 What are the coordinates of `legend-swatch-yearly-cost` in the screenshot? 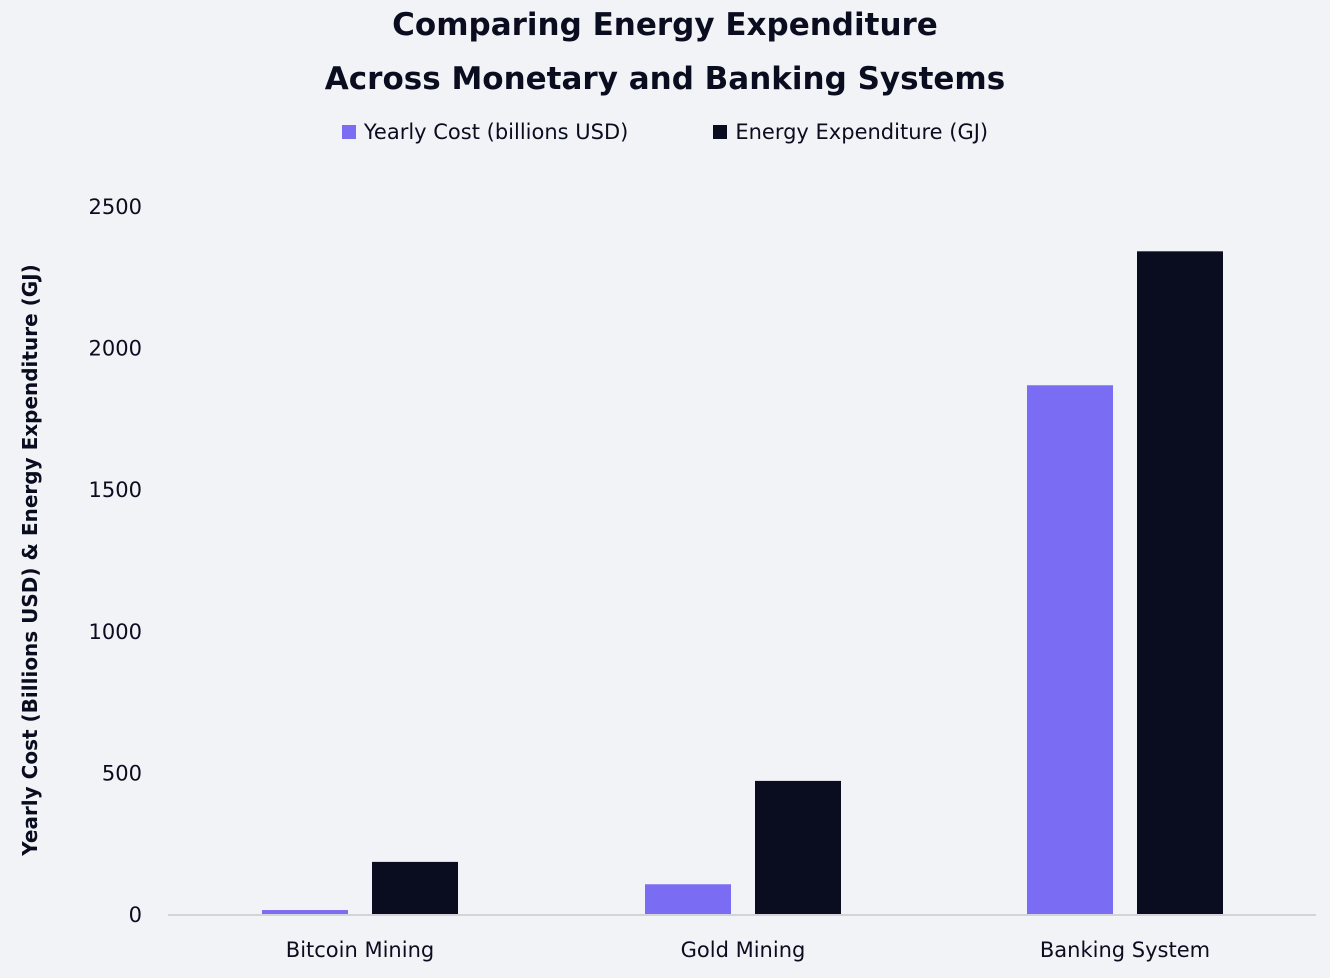 It's located at (348, 132).